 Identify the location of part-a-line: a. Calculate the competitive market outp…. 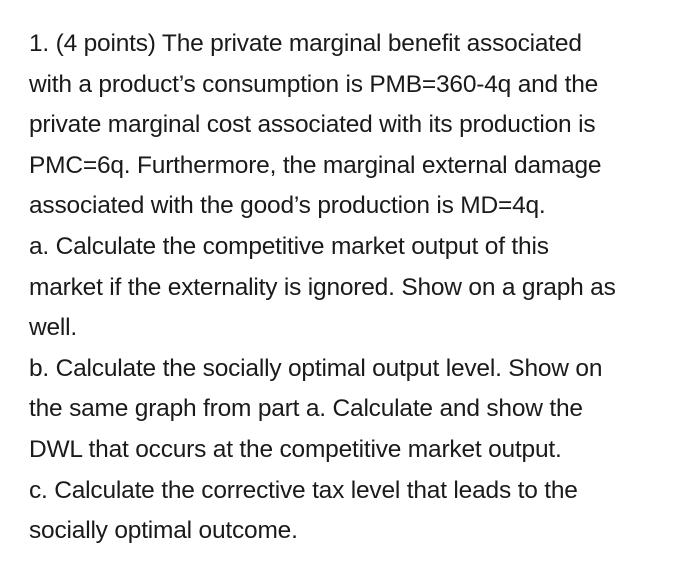
(289, 246).